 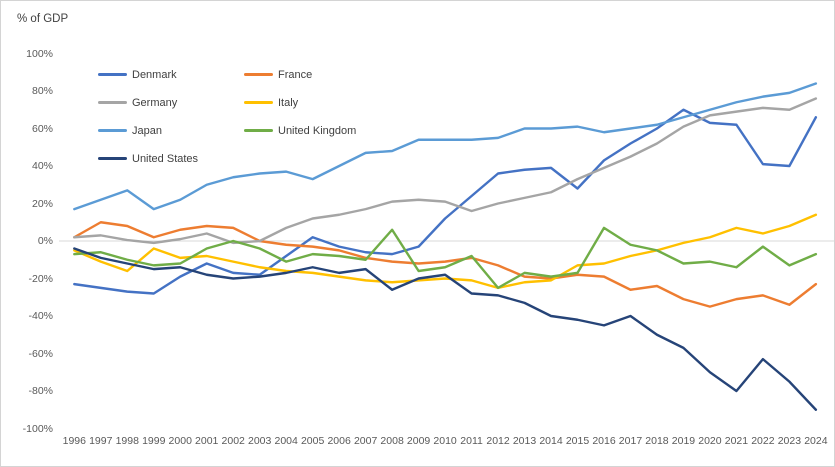 I want to click on x-tick-label: 2013, so click(x=524, y=441).